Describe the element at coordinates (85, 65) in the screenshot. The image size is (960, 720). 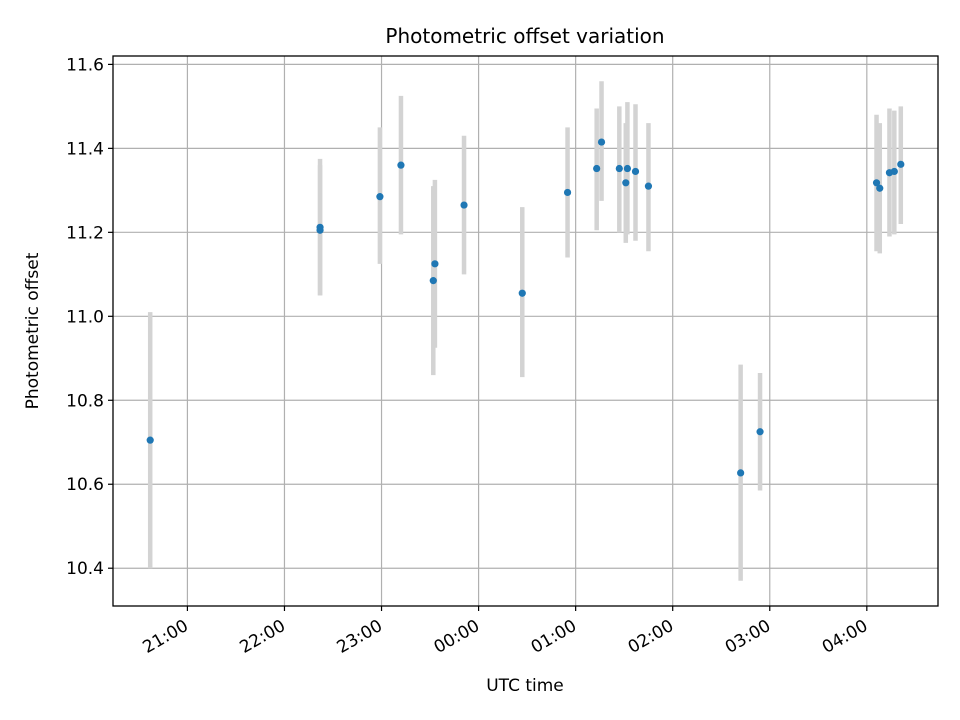
I see `y-tick-label: 11.6` at that location.